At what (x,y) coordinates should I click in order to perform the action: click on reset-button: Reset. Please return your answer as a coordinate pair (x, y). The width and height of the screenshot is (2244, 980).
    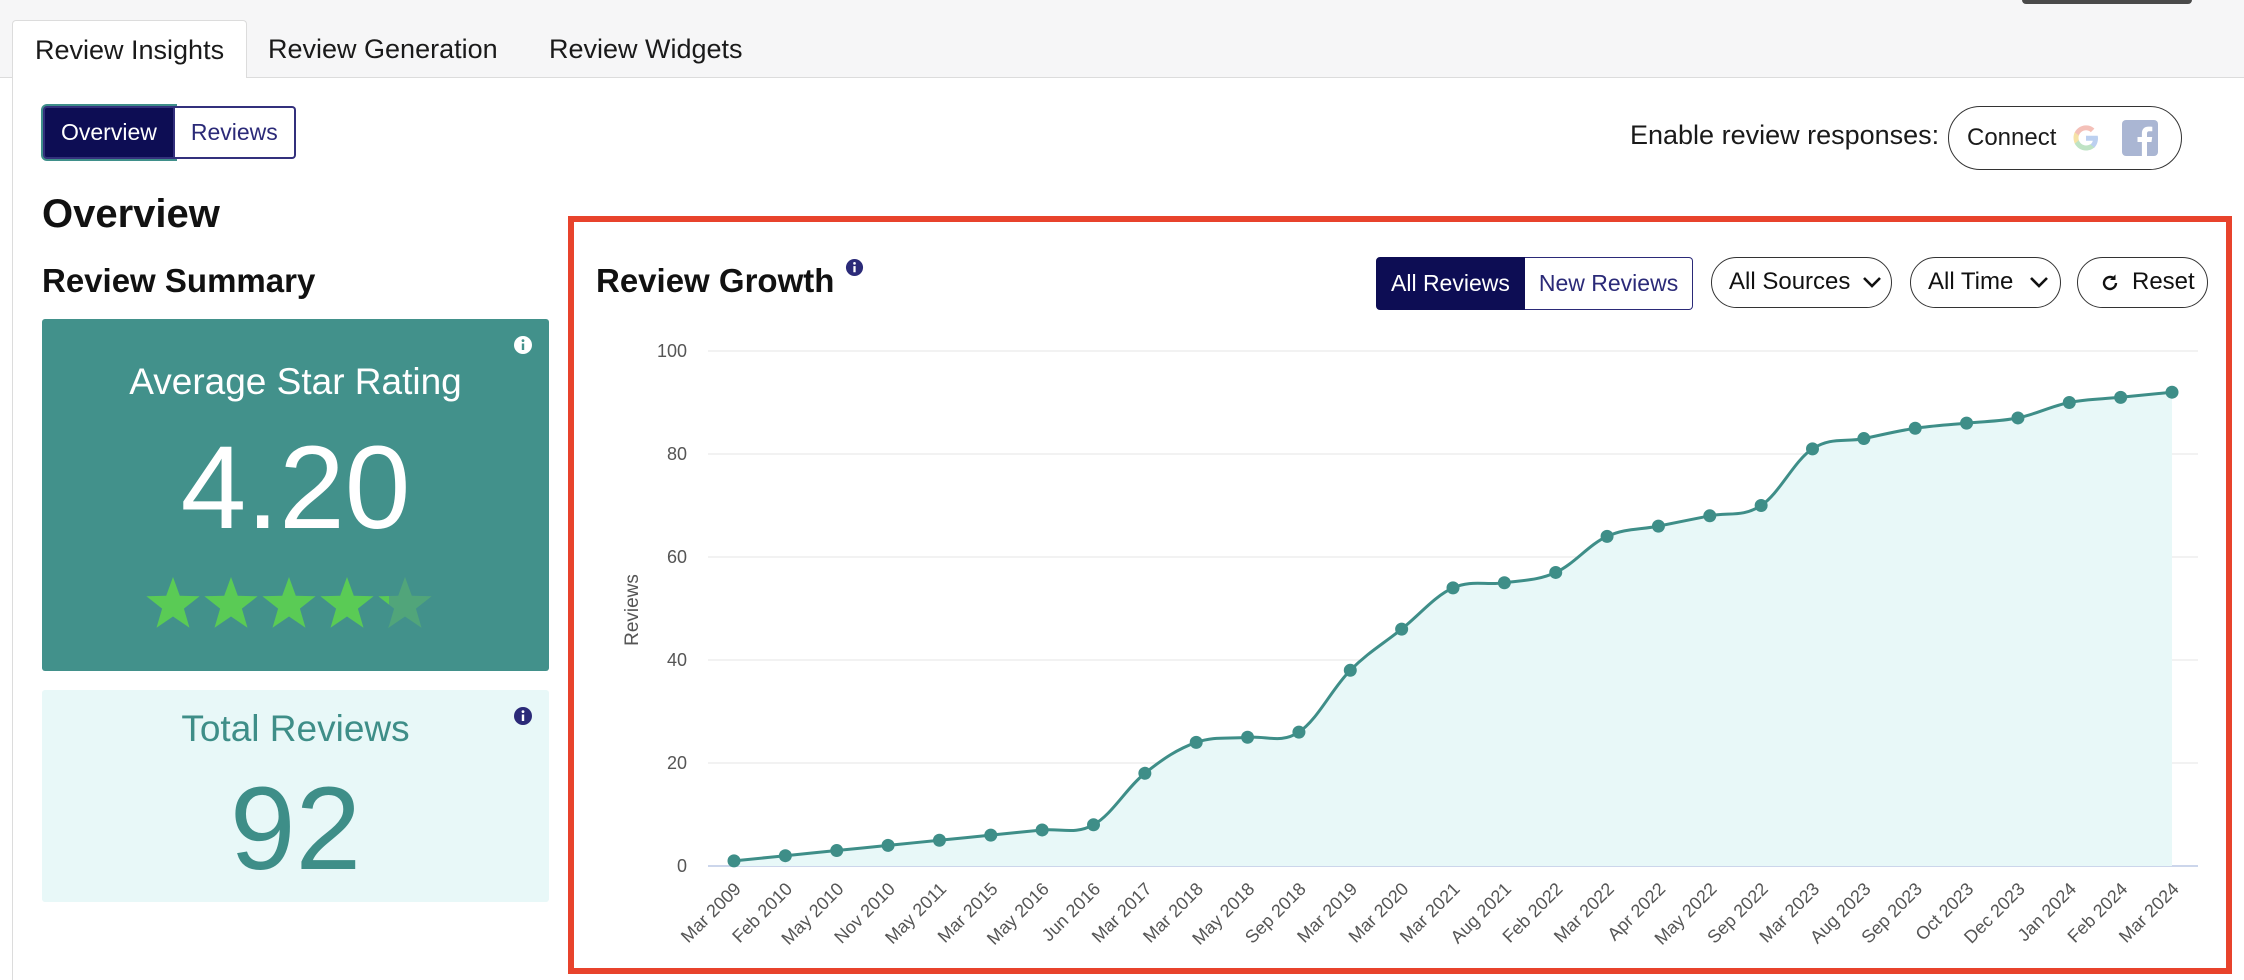
    Looking at the image, I should click on (2142, 282).